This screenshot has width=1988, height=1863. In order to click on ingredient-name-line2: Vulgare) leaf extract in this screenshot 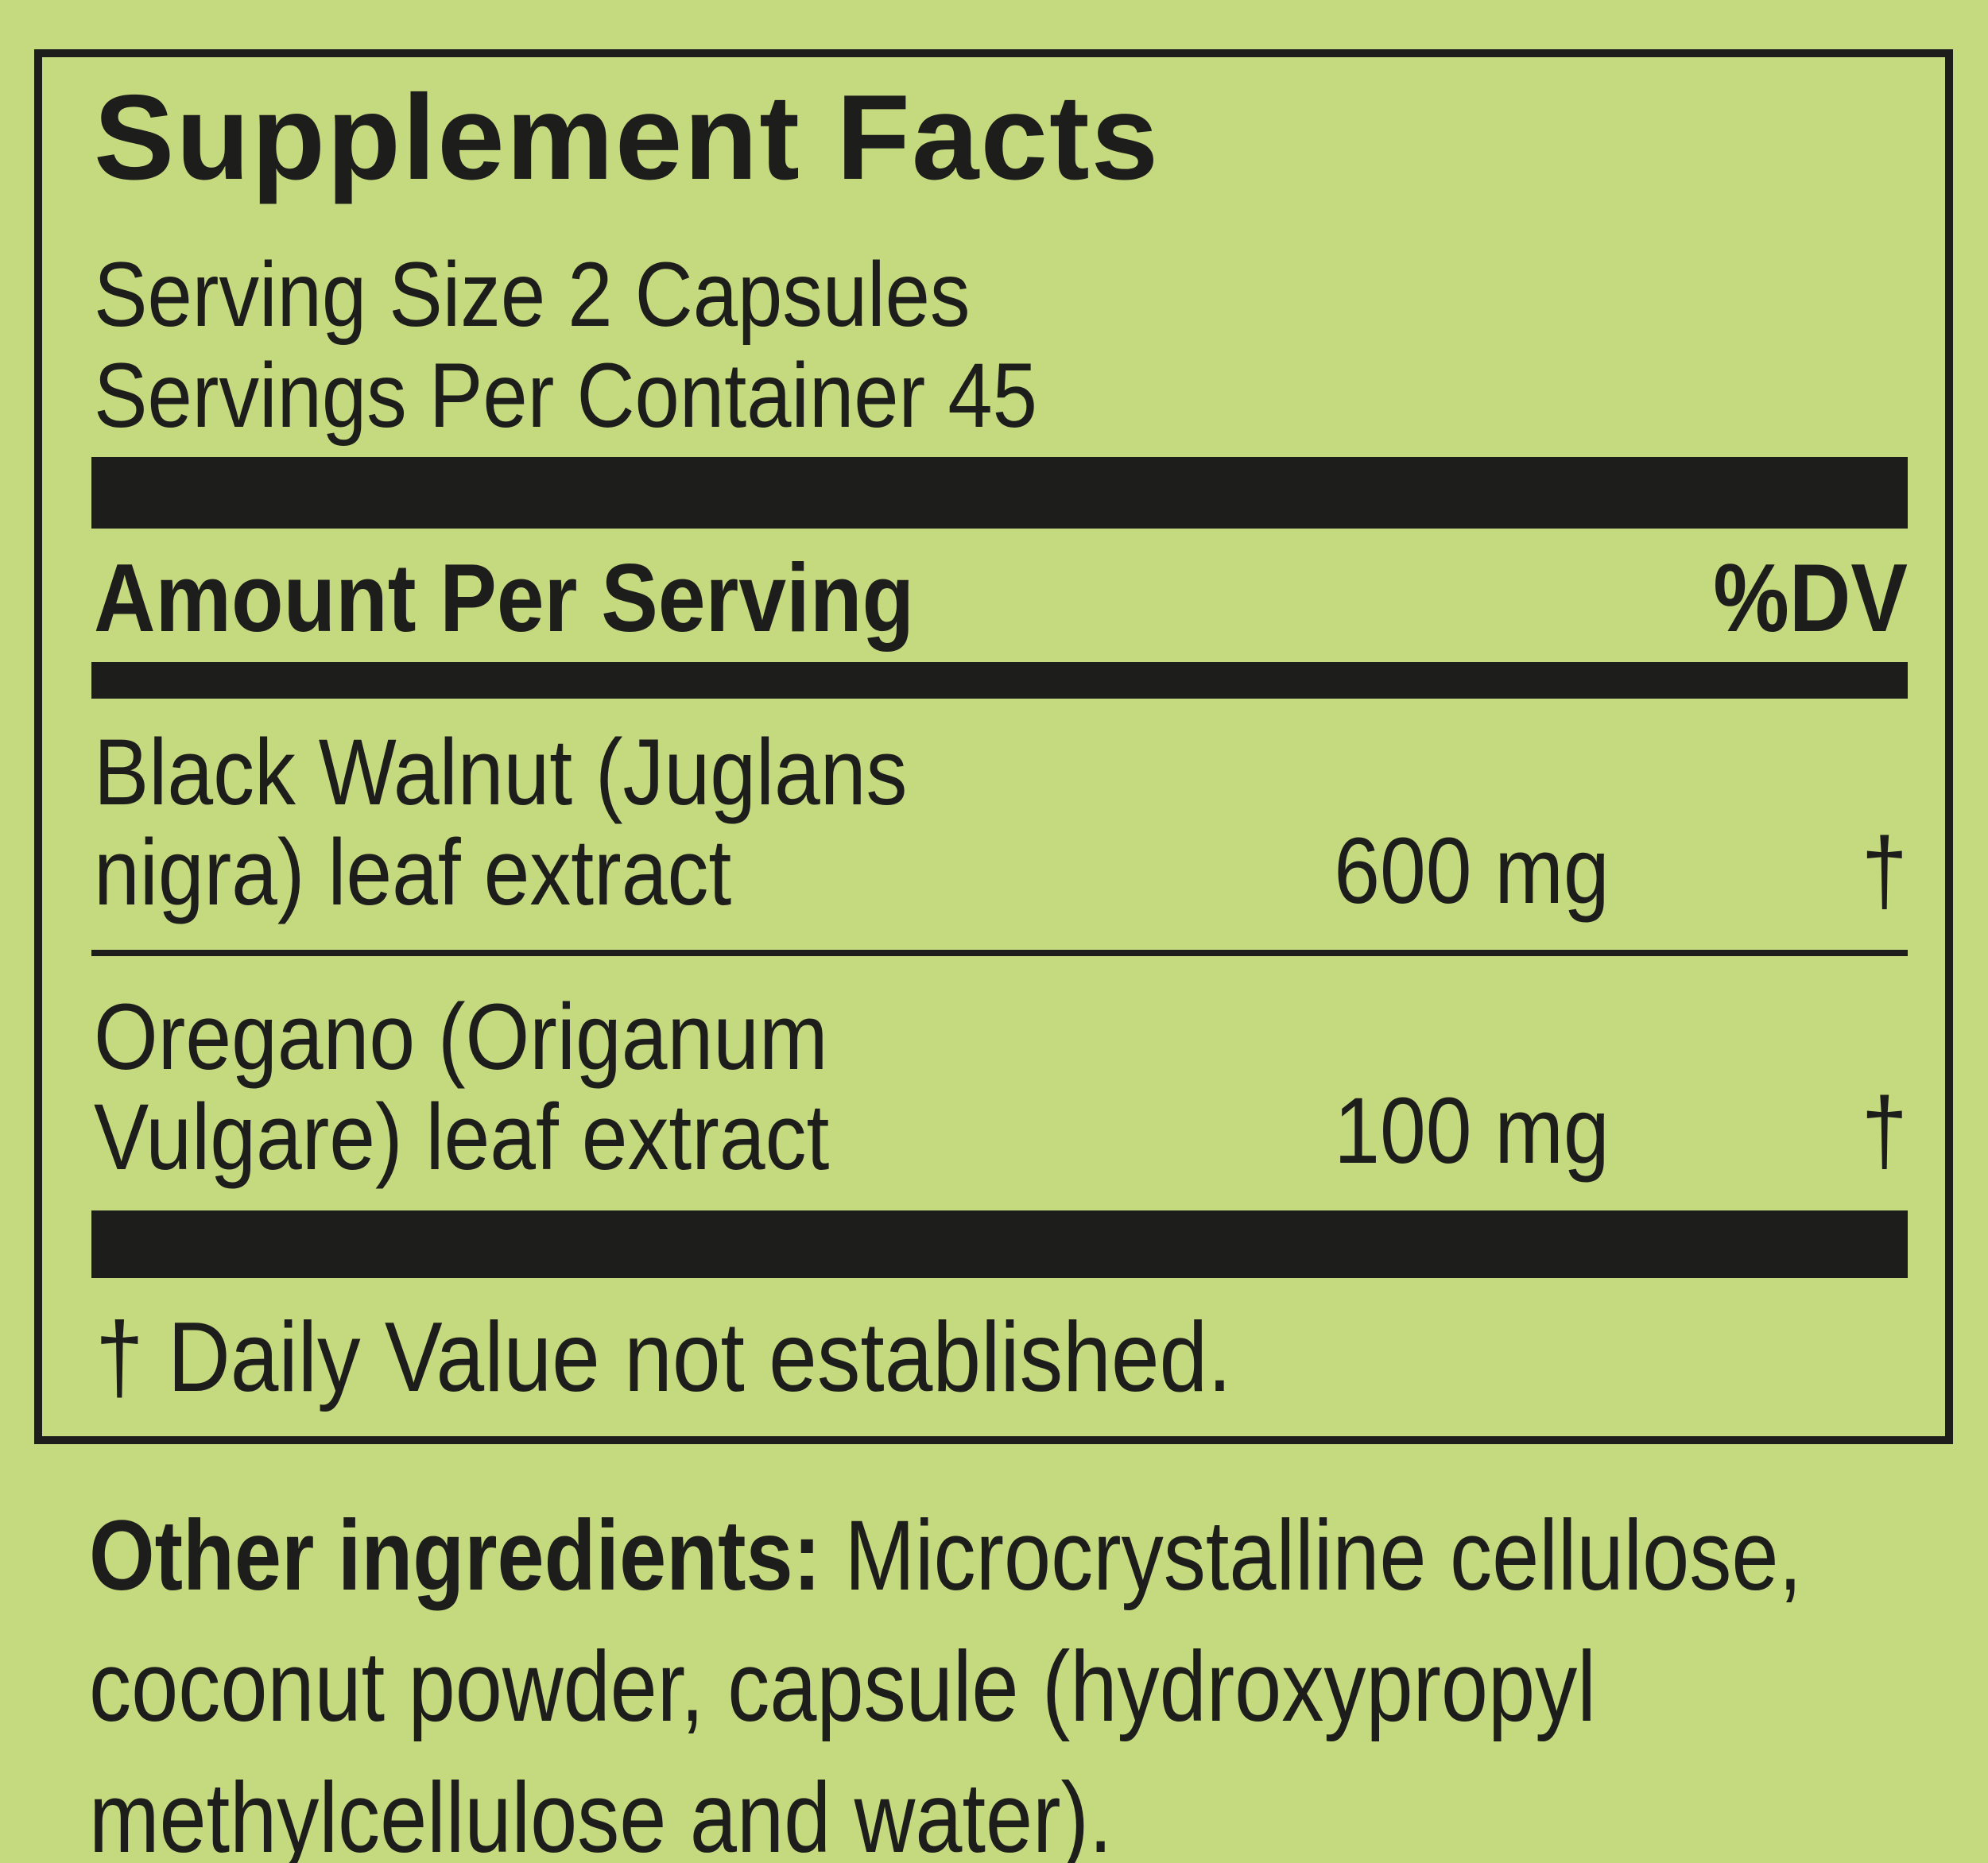, I will do `click(462, 1138)`.